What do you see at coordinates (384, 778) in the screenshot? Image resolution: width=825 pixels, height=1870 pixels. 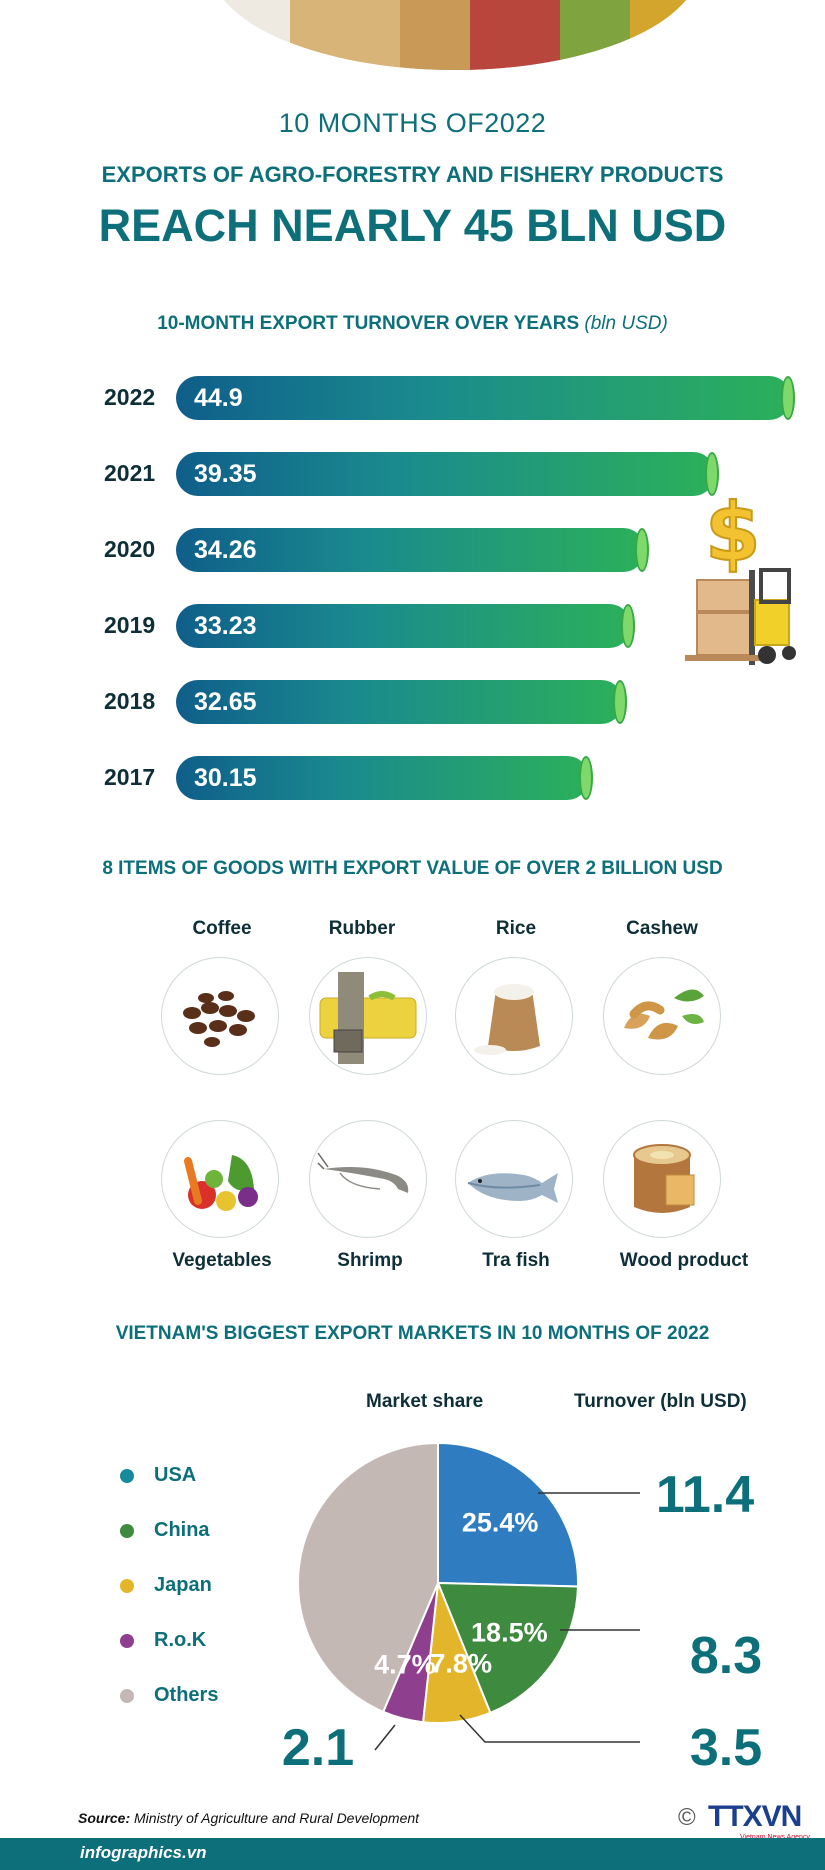 I see `bar-2017: 30.15` at bounding box center [384, 778].